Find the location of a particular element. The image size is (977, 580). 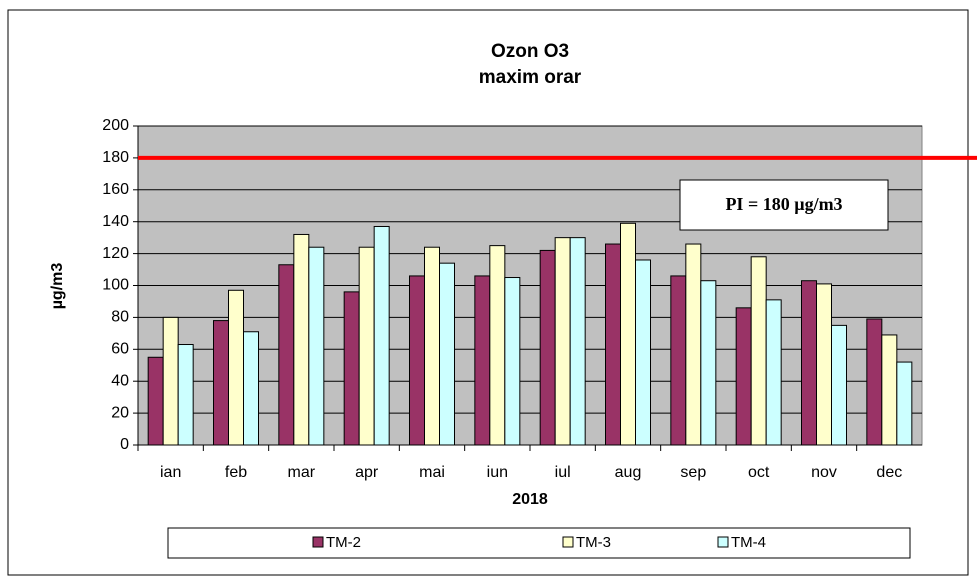

x-tick-label: dec is located at coordinates (889, 472).